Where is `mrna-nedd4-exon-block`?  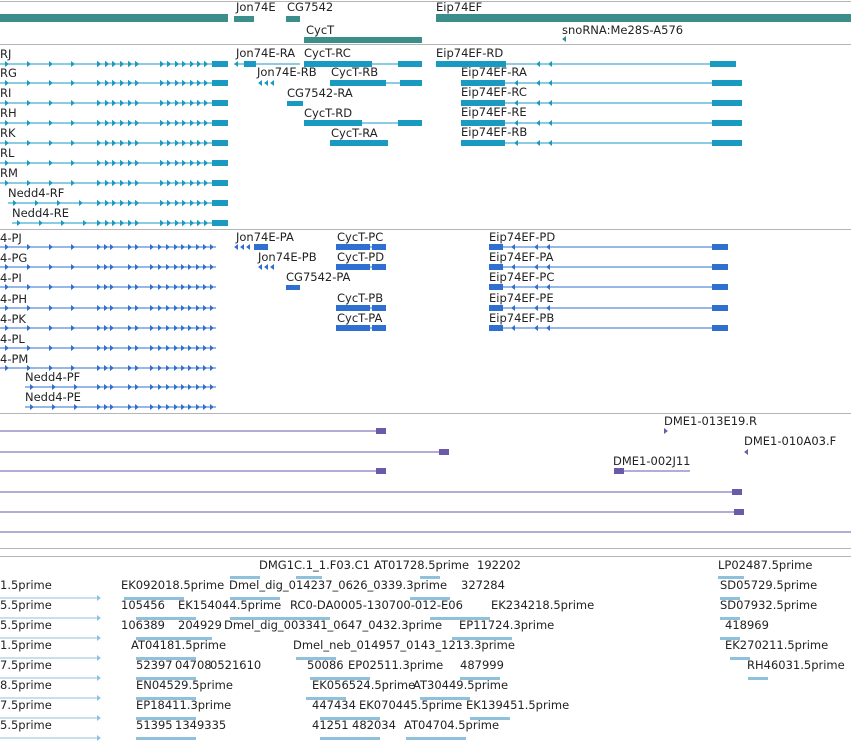
mrna-nedd4-exon-block is located at coordinates (220, 123).